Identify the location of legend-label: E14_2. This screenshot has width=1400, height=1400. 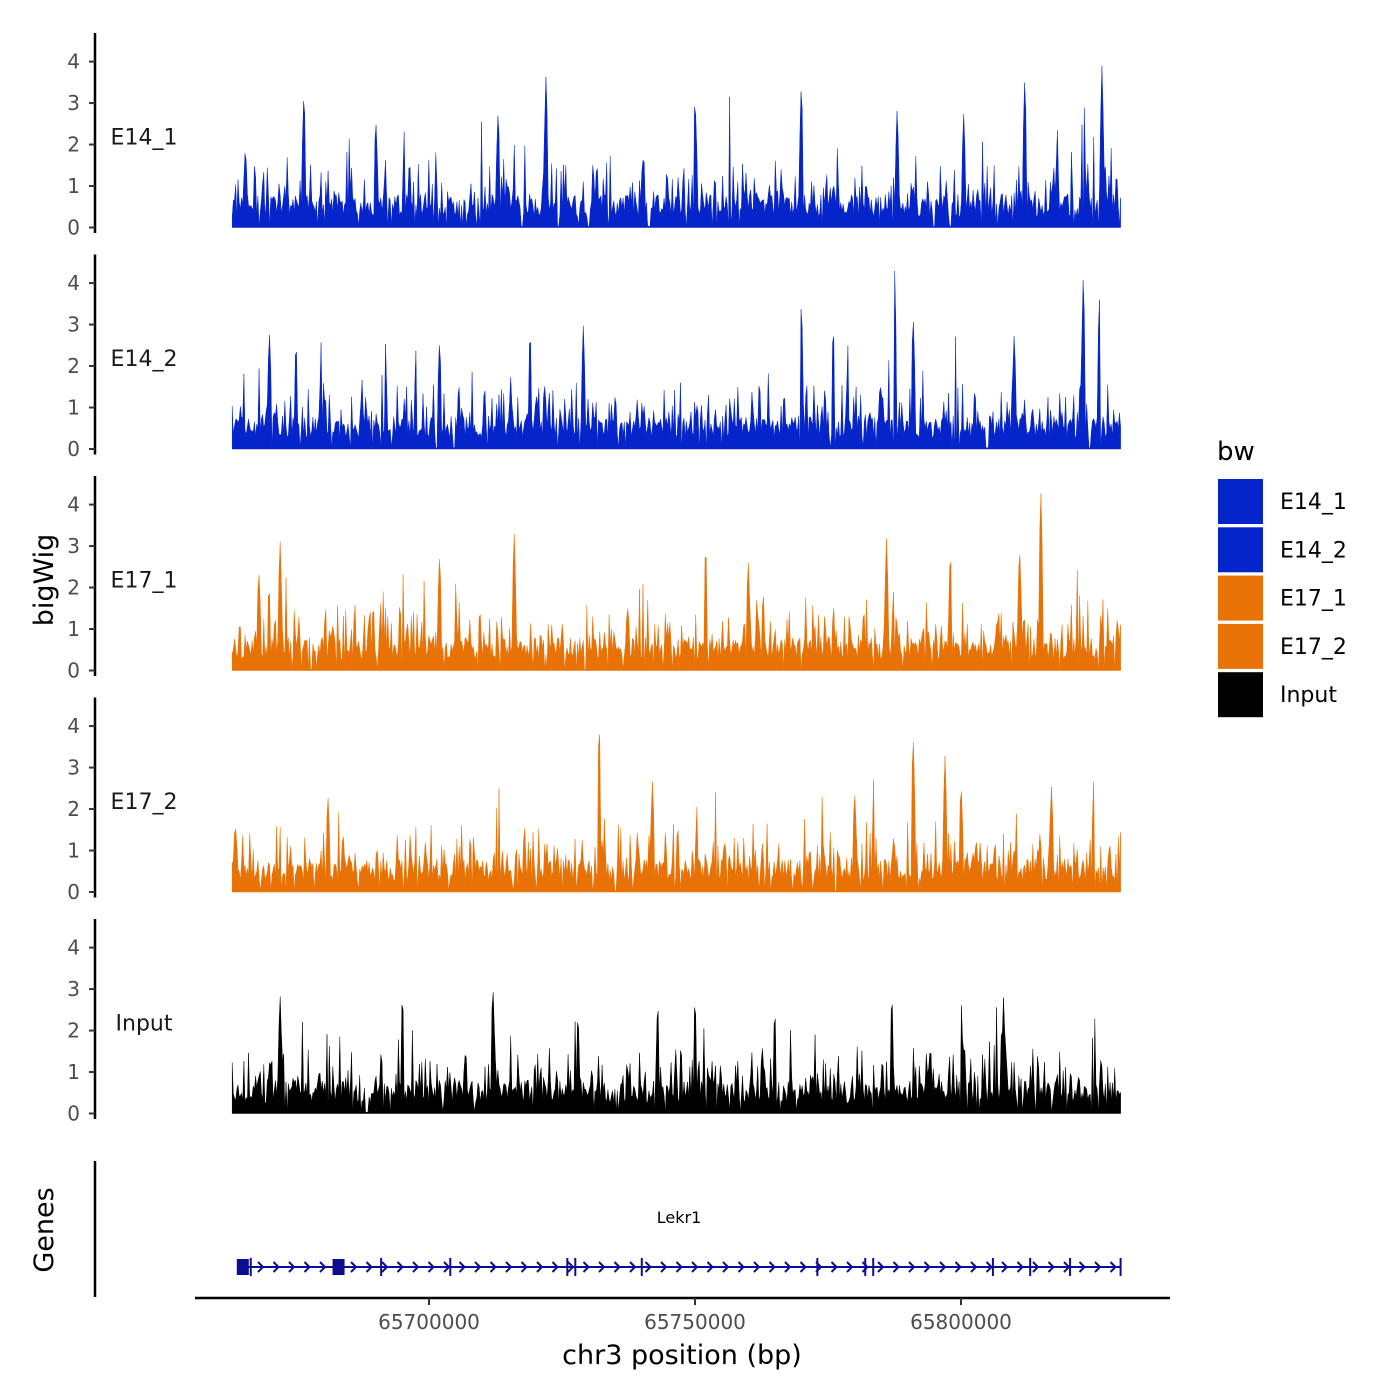
(1313, 550).